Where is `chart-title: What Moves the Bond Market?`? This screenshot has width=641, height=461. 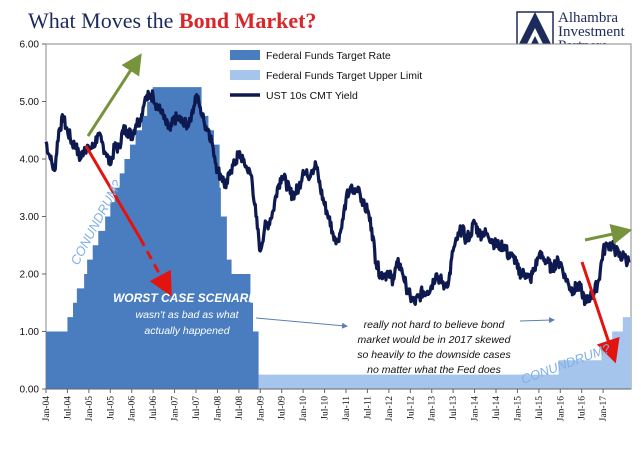
chart-title: What Moves the Bond Market? is located at coordinates (172, 20).